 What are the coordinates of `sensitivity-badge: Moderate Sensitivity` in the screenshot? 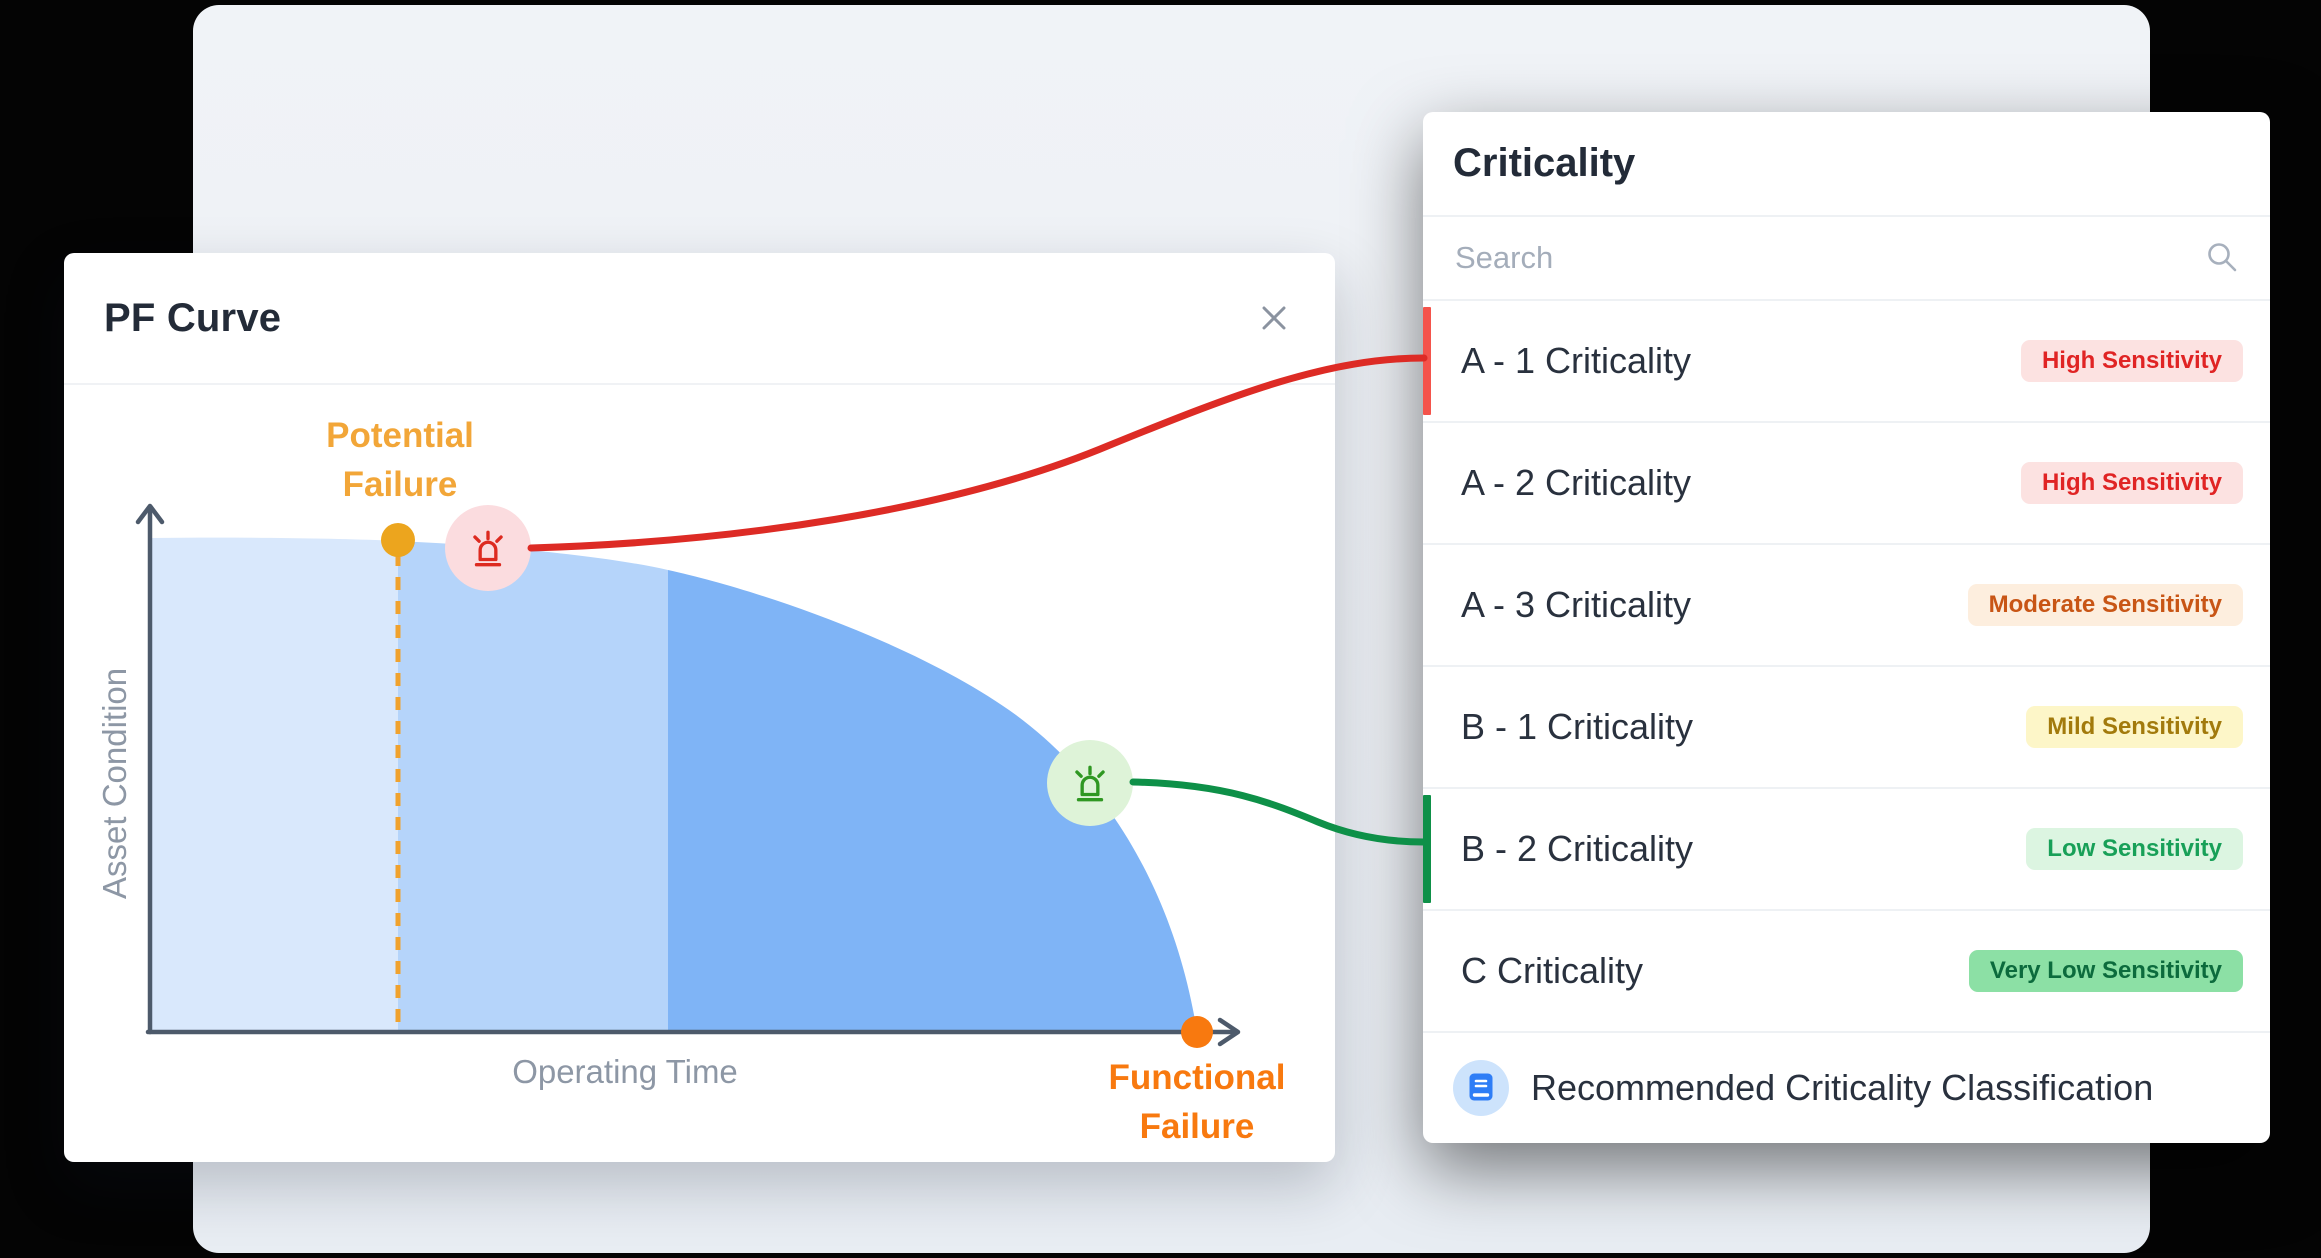 It's located at (2105, 605).